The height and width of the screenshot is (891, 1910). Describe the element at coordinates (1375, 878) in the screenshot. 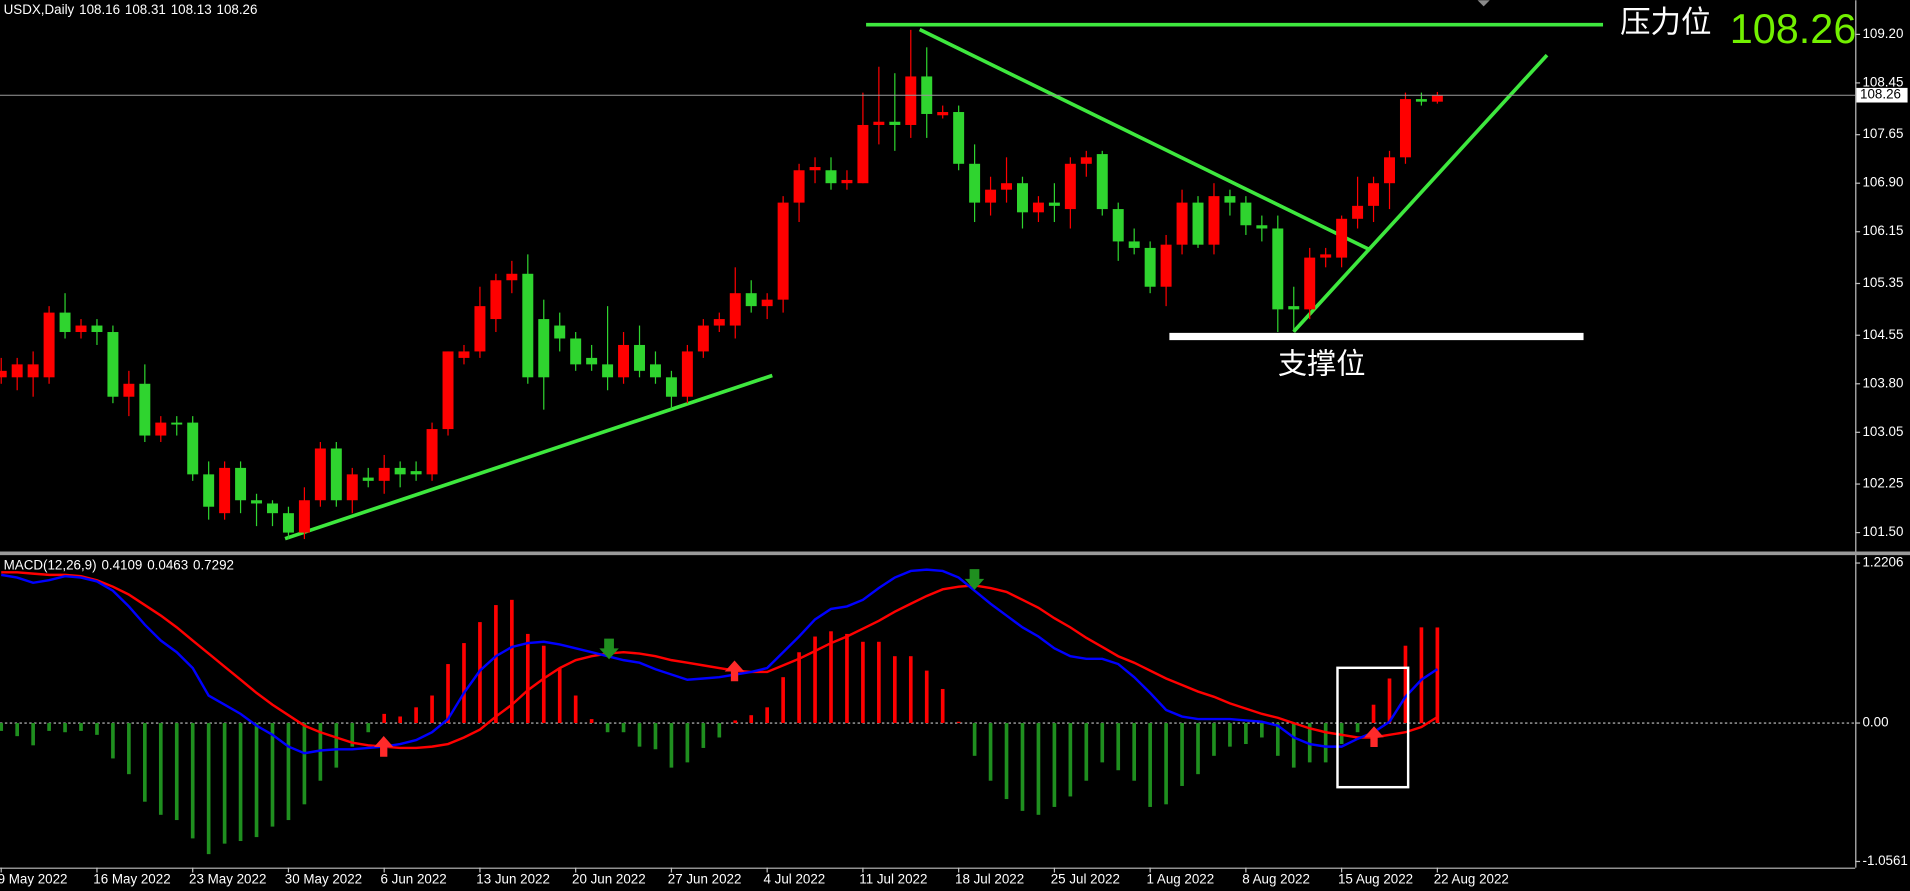

I see `x-tick-label: 15 Aug 2022` at that location.